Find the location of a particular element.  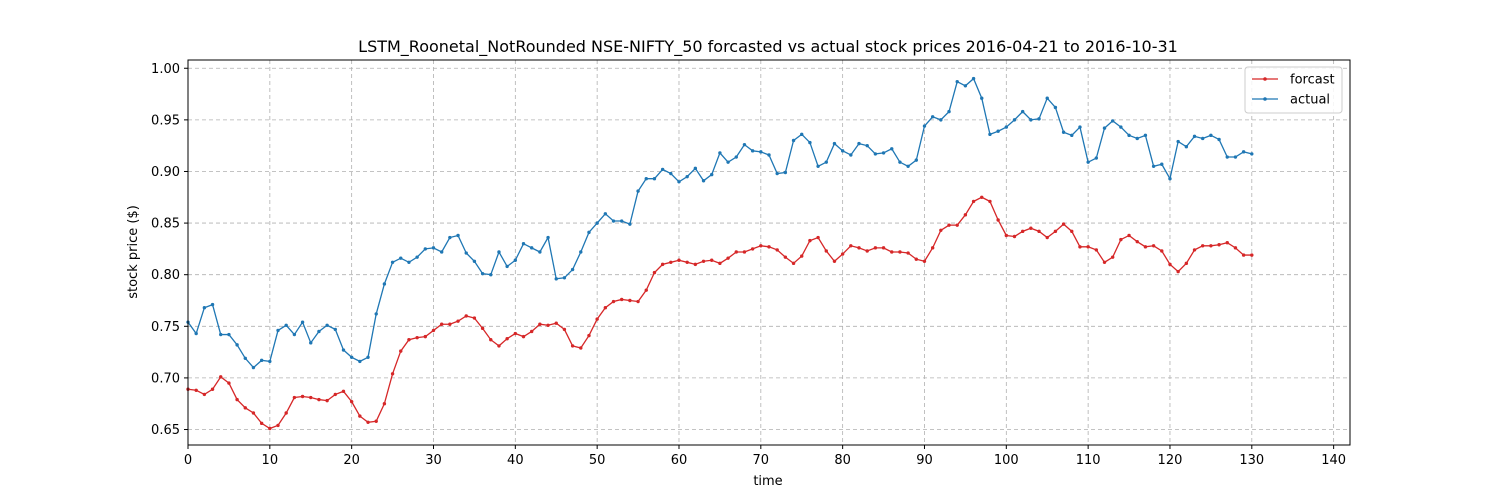

legend-label-actual: actual is located at coordinates (1310, 100).